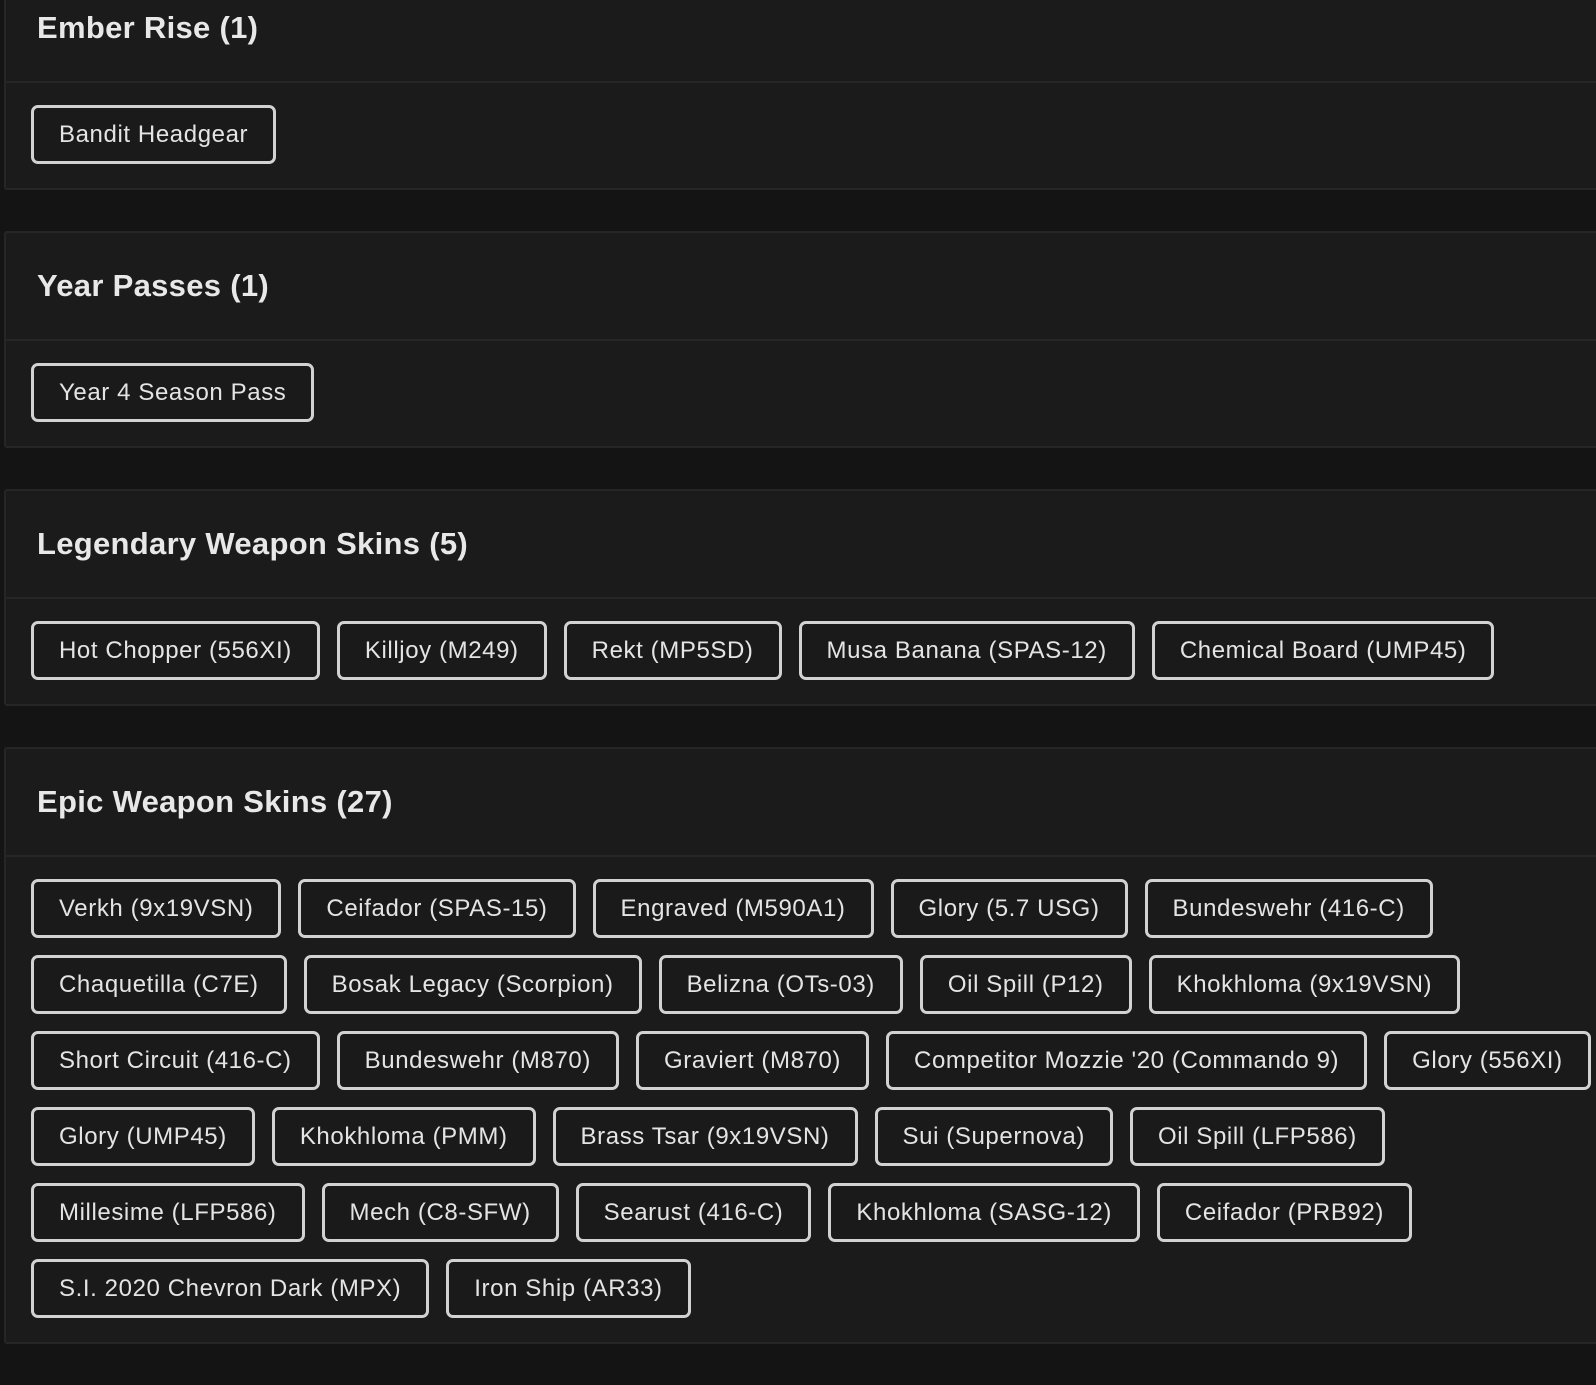  What do you see at coordinates (173, 392) in the screenshot?
I see `item-chip: Year 4 Season Pass` at bounding box center [173, 392].